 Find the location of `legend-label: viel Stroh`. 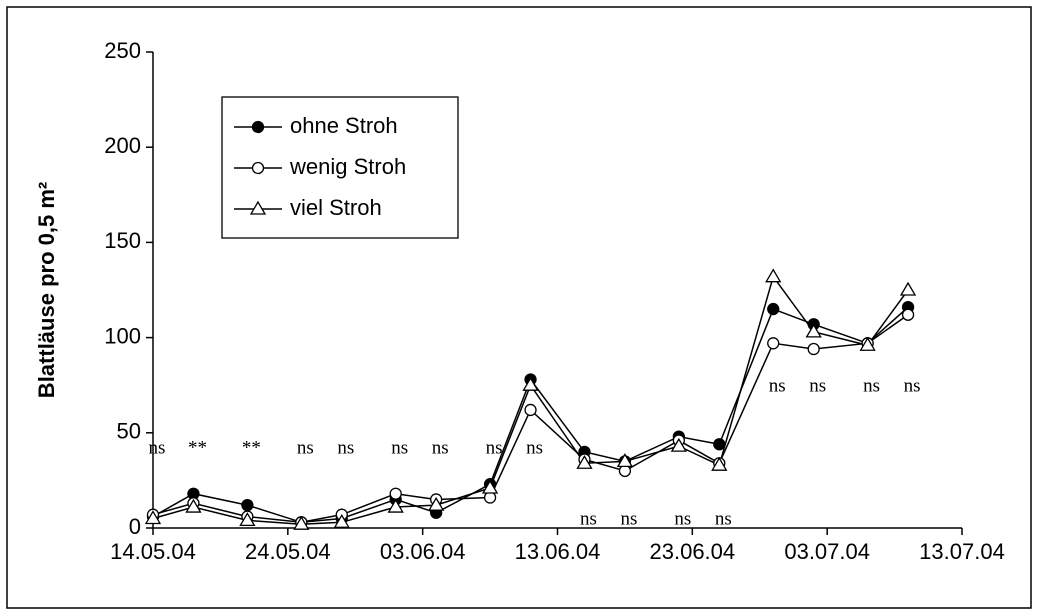

legend-label: viel Stroh is located at coordinates (336, 207).